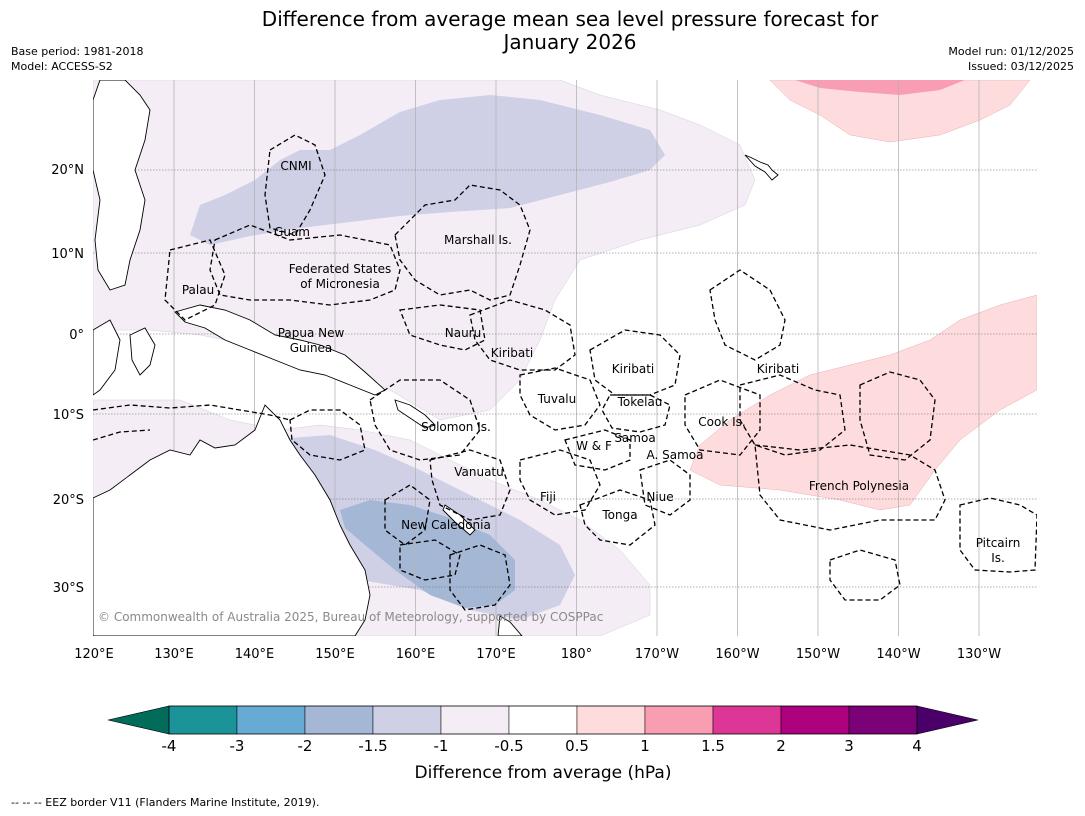  What do you see at coordinates (169, 746) in the screenshot?
I see `colorbar-tick-label: -4` at bounding box center [169, 746].